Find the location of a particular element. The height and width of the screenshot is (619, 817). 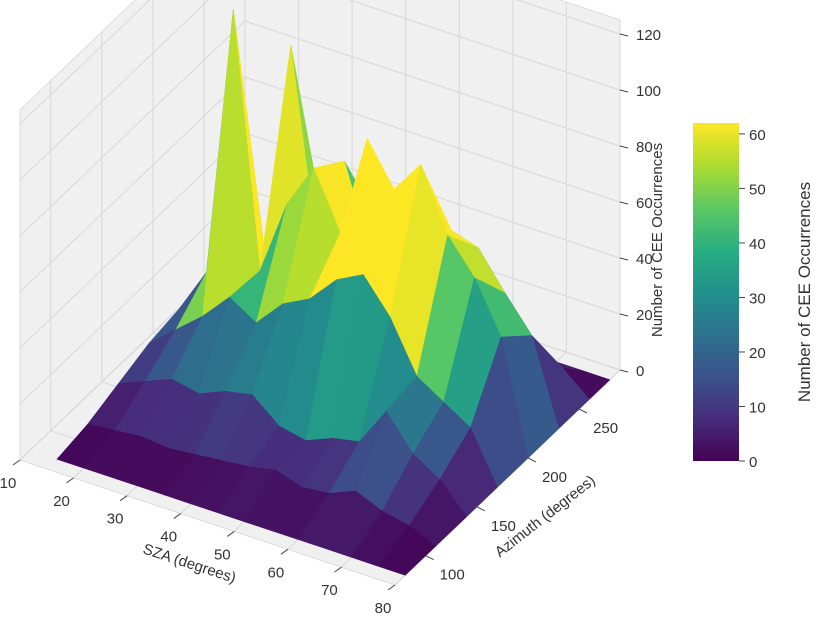

z-tick-label: 0 is located at coordinates (640, 371).